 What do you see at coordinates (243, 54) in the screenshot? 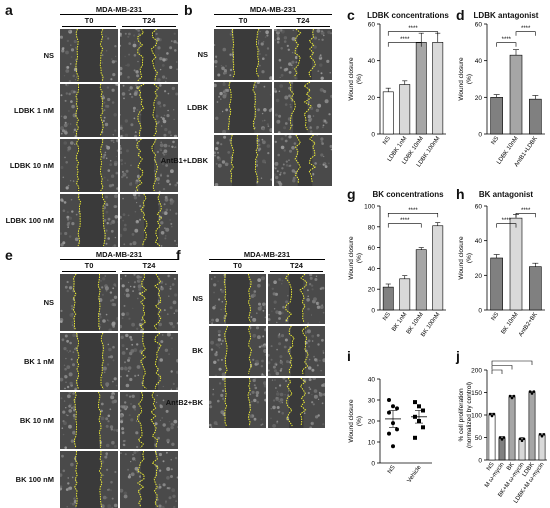
I see `micrograph-b-0-T0` at bounding box center [243, 54].